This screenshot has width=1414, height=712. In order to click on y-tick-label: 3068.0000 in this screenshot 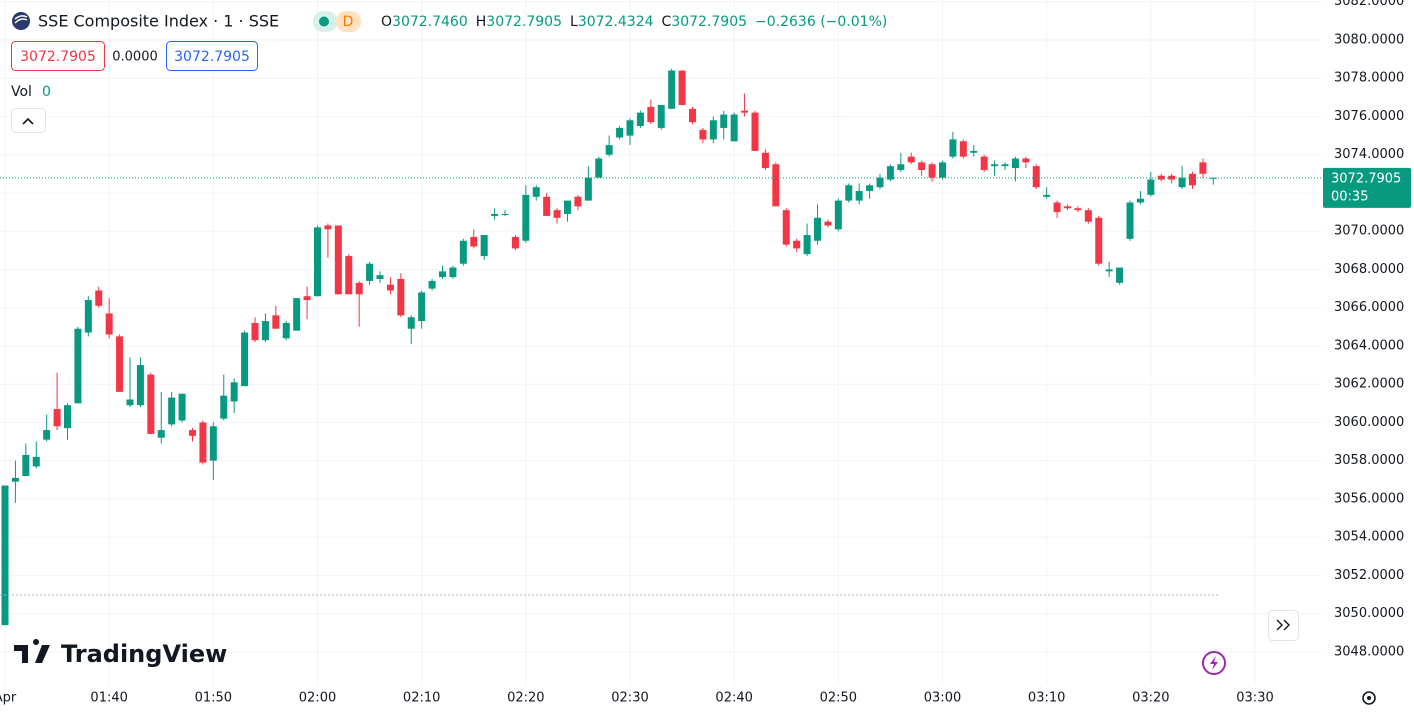, I will do `click(1369, 269)`.